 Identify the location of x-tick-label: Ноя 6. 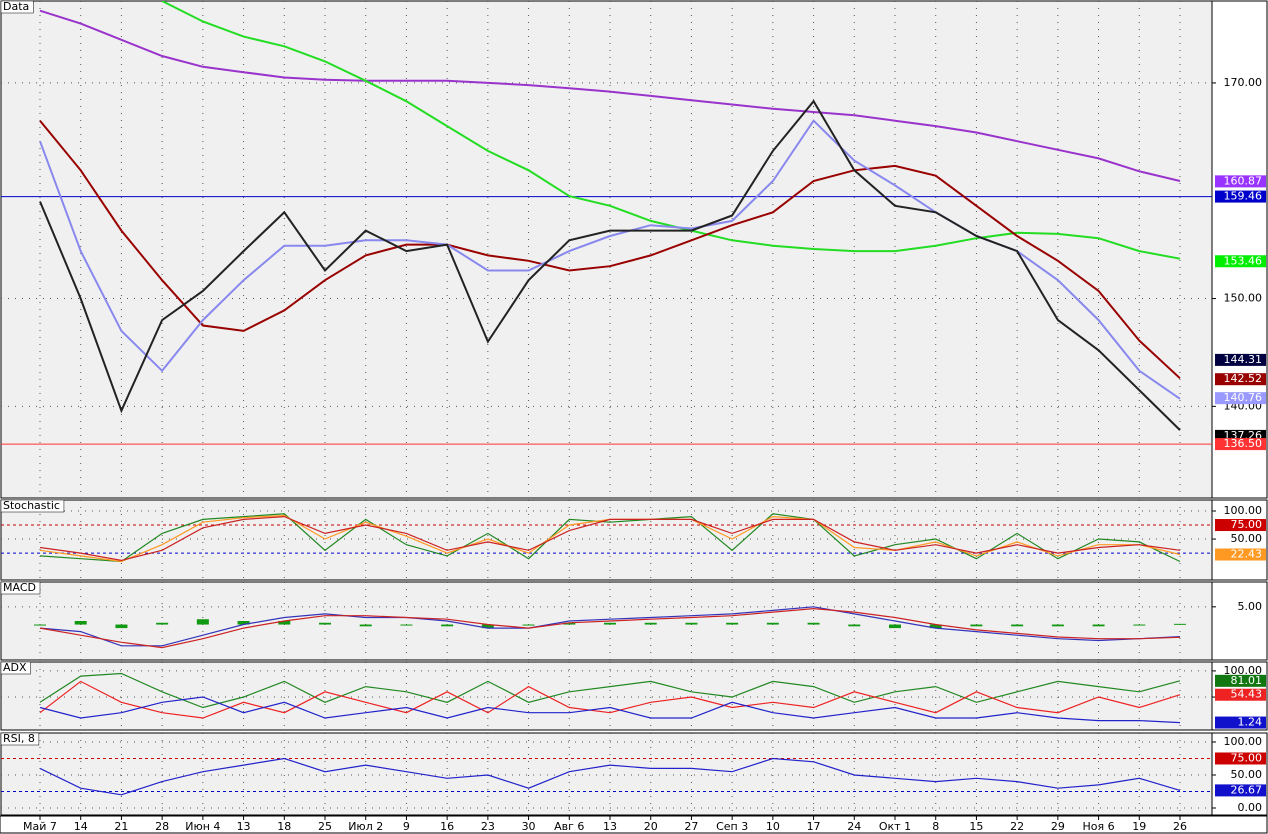
(1099, 826).